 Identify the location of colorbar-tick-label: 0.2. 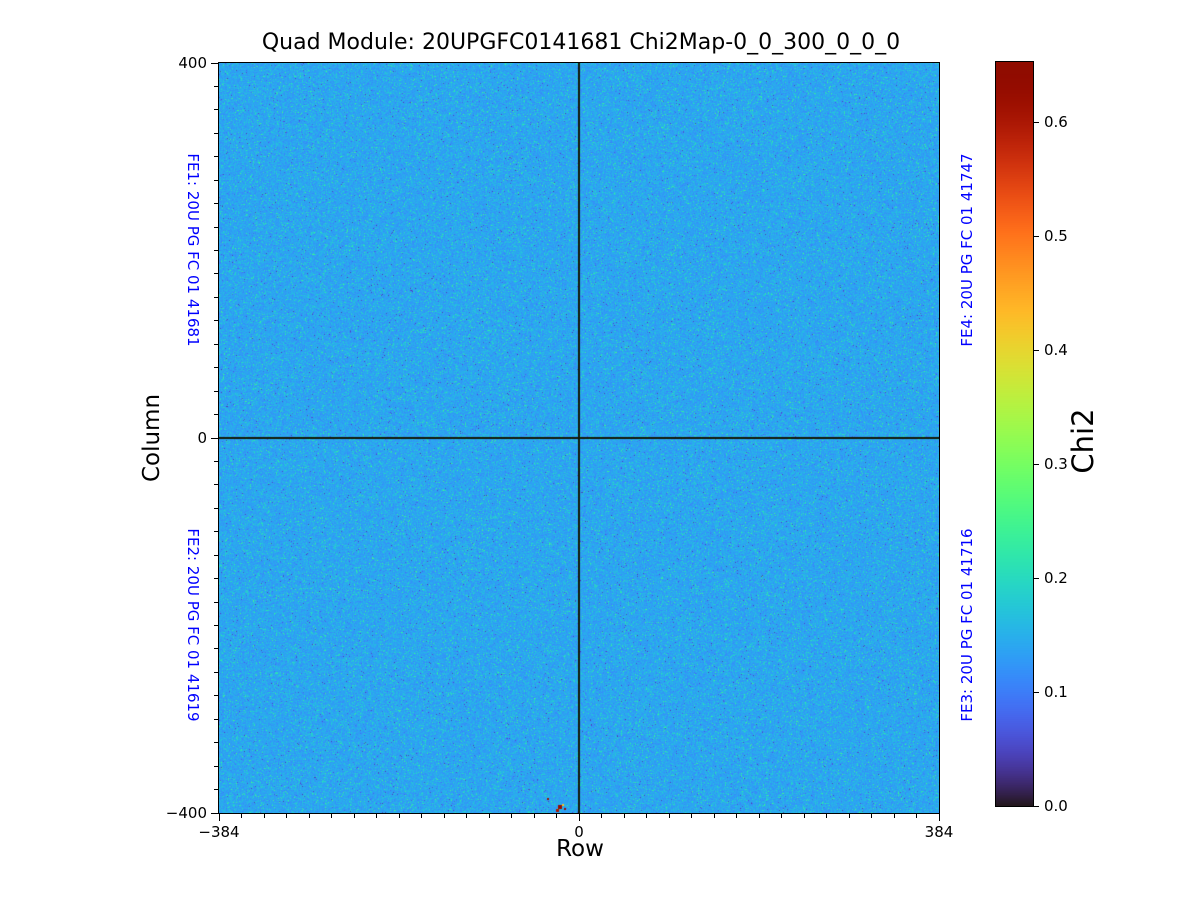
(1056, 578).